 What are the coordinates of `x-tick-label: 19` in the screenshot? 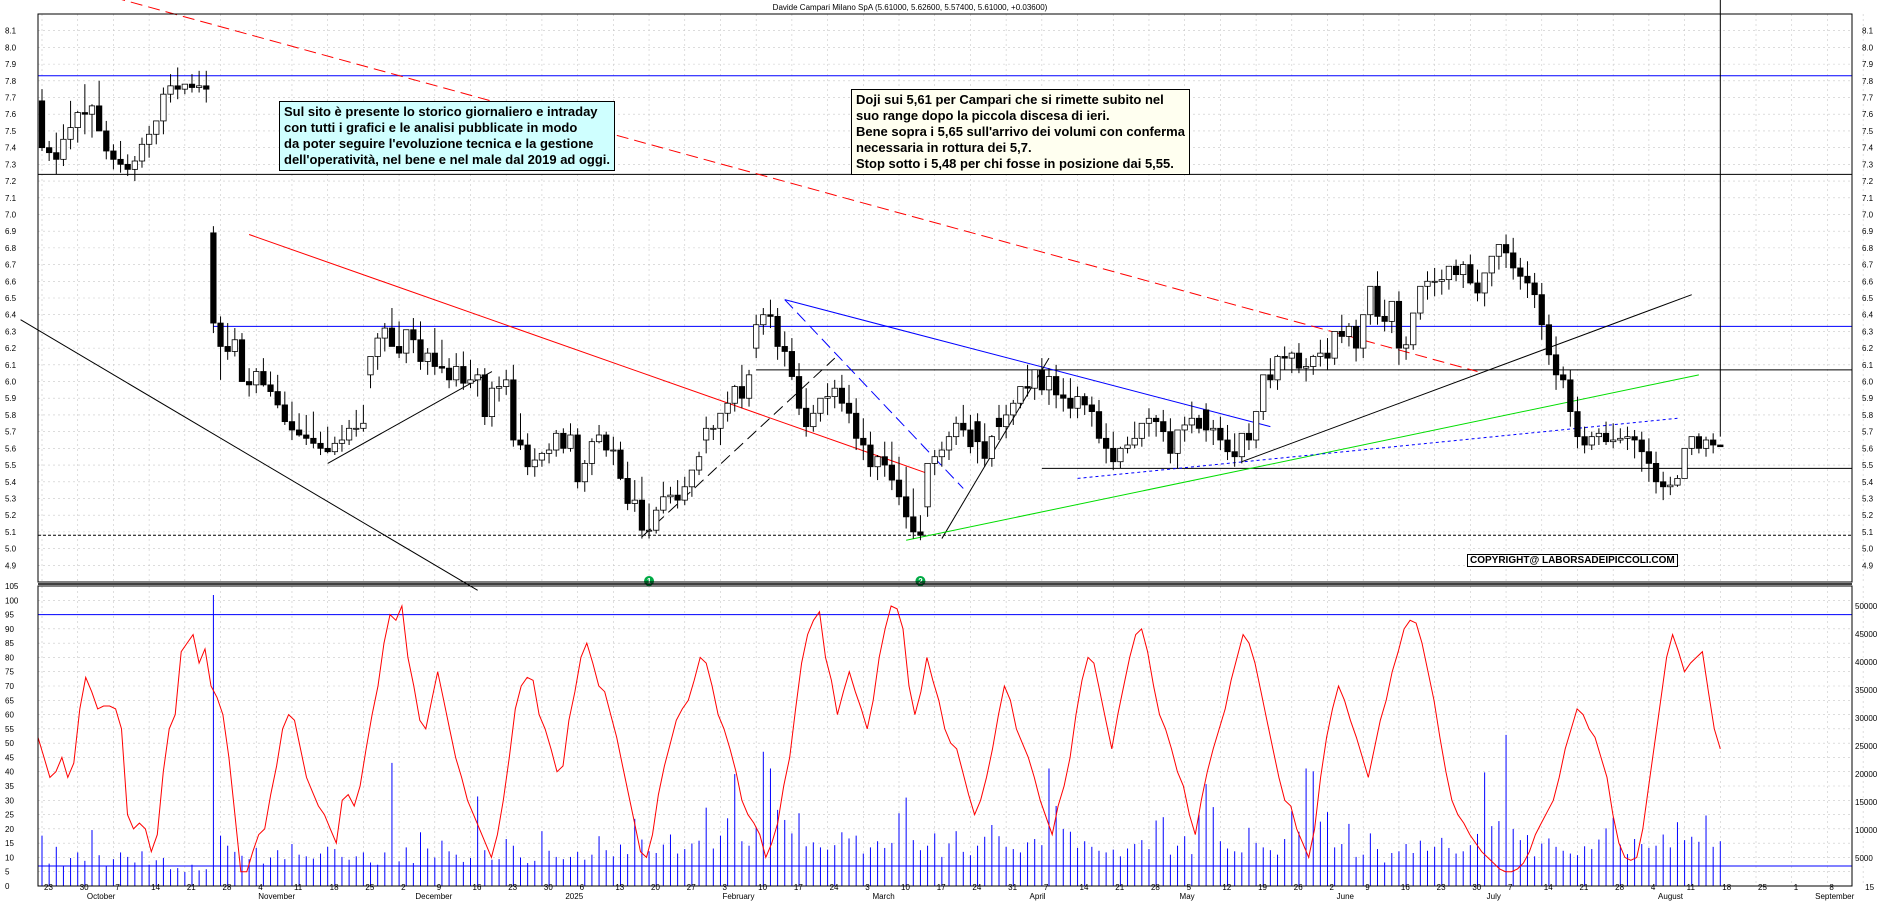 It's located at (1262, 887).